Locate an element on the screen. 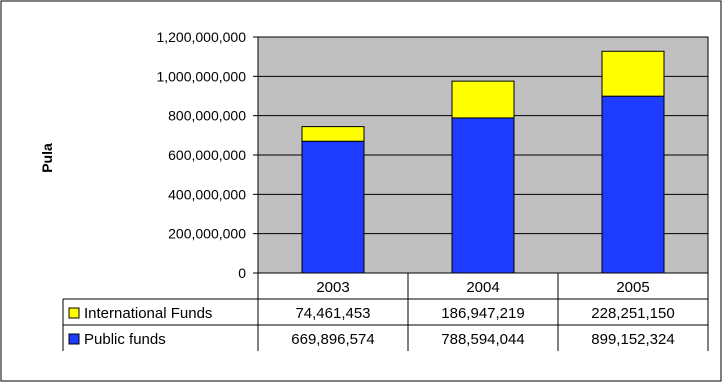 Image resolution: width=723 pixels, height=383 pixels. data-table-cell: 899,152,324 is located at coordinates (632, 339).